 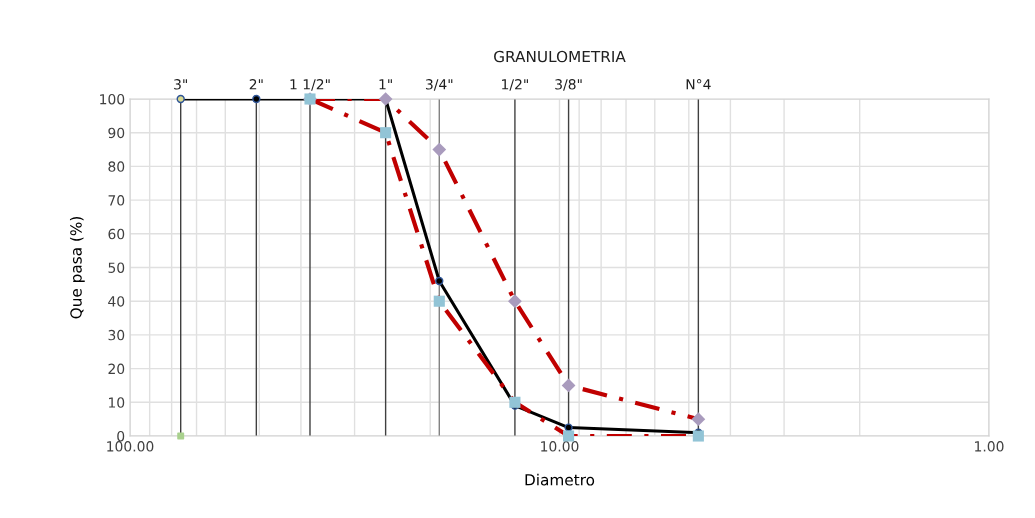 What do you see at coordinates (560, 56) in the screenshot?
I see `chart-title: GRANULOMETRIA` at bounding box center [560, 56].